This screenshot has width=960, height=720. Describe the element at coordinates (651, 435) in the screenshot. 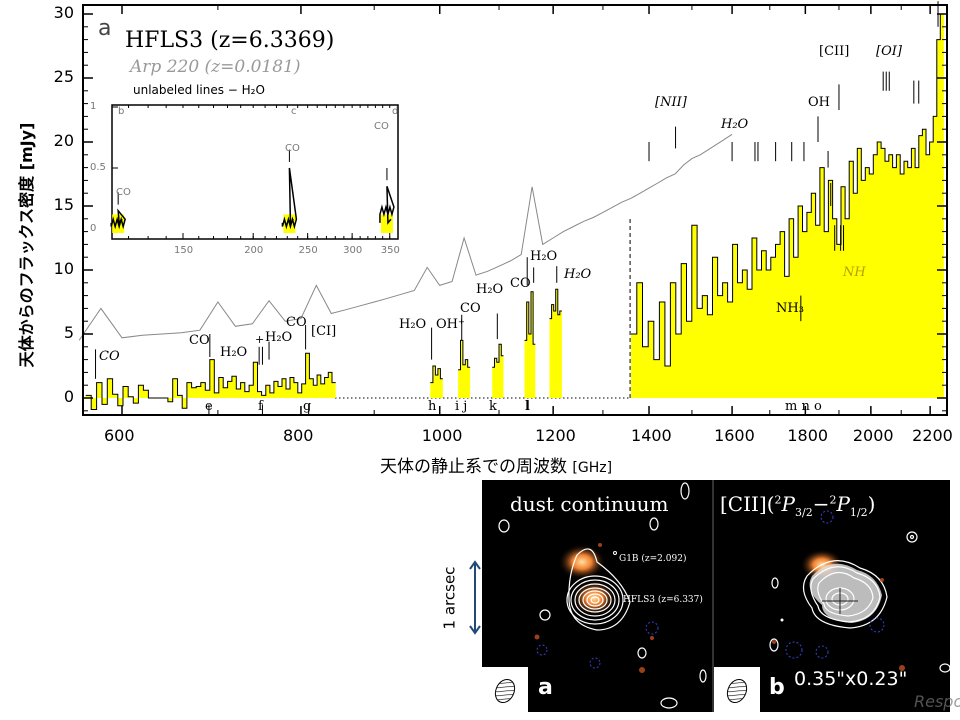

I see `x-tick-label: 1400` at that location.